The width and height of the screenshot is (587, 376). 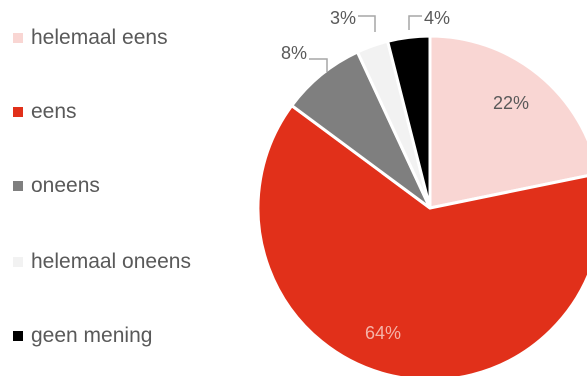 What do you see at coordinates (383, 333) in the screenshot?
I see `data-label: 64%` at bounding box center [383, 333].